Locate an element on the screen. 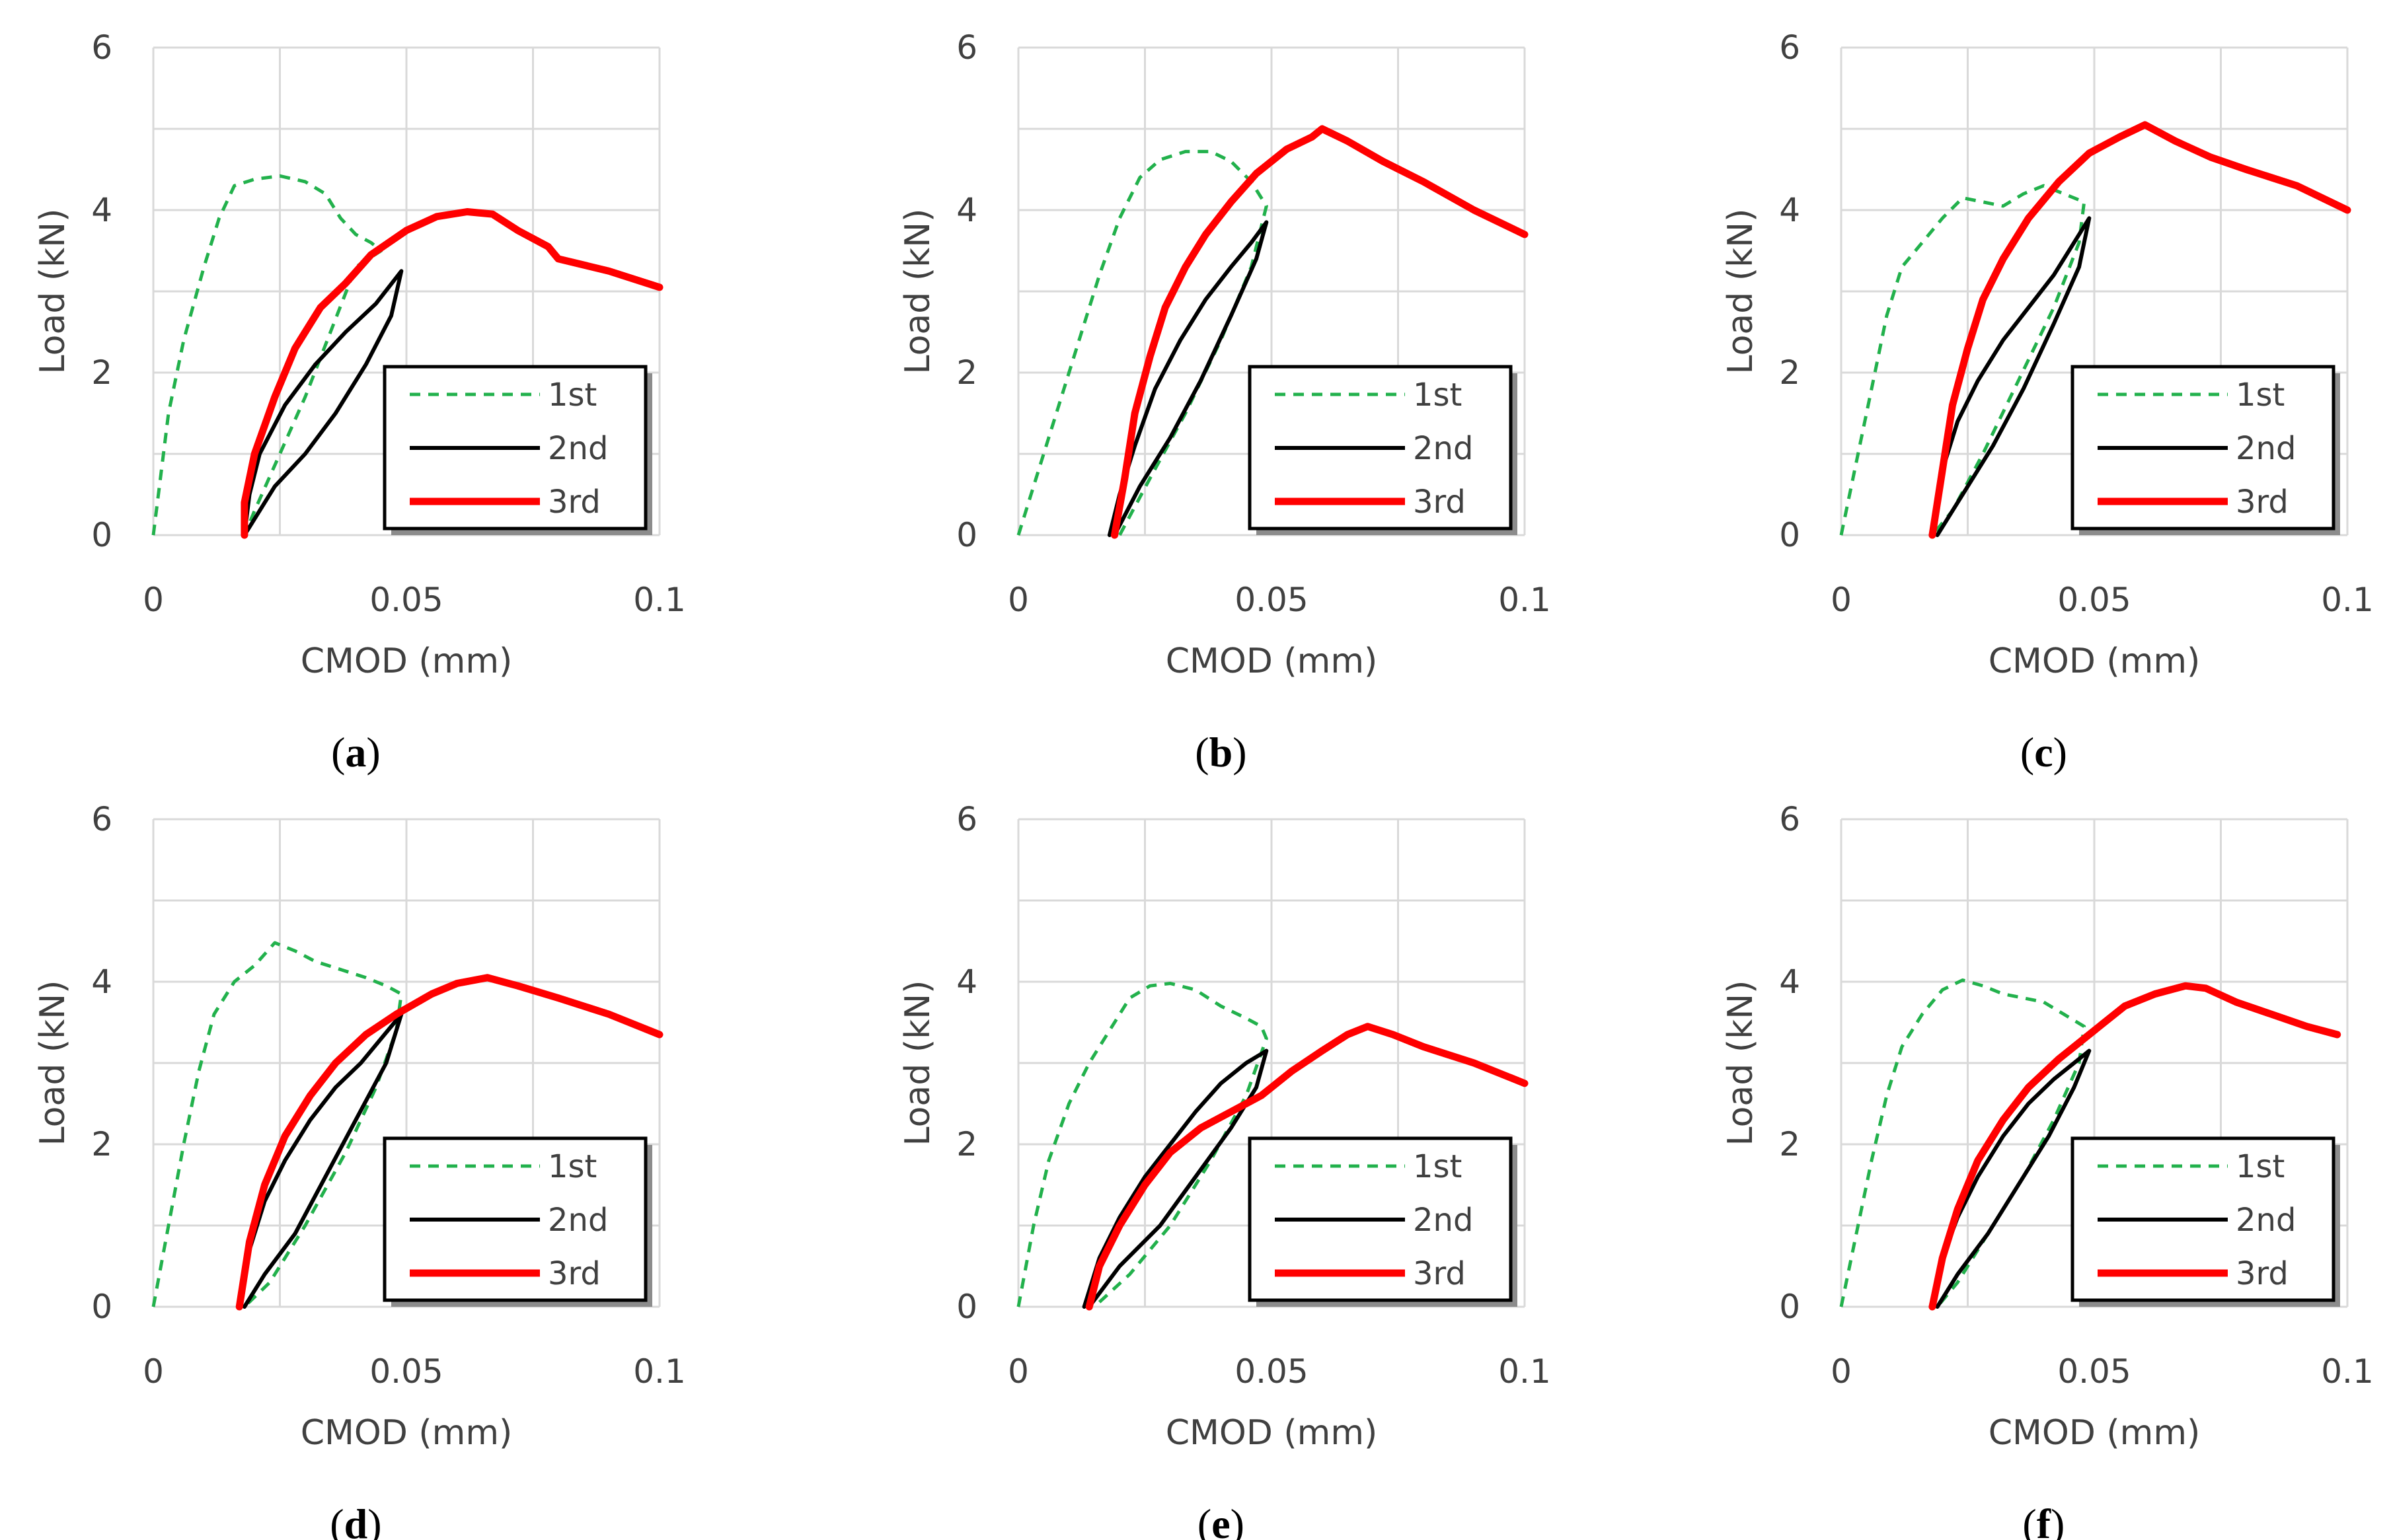 This screenshot has height=1540, width=2391. panel-caption: (a) is located at coordinates (356, 752).